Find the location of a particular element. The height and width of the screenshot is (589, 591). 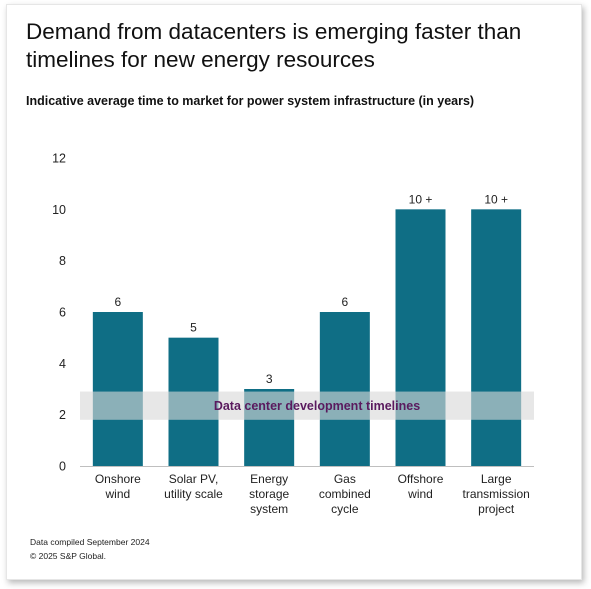

category-label-line: storage is located at coordinates (269, 494).